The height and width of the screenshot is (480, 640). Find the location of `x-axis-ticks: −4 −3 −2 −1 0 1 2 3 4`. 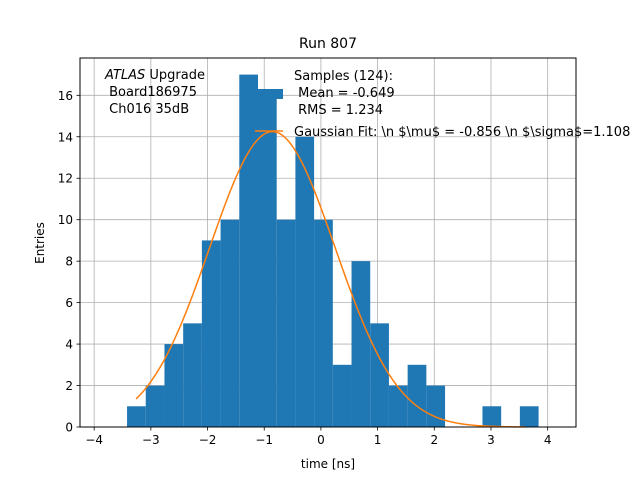

x-axis-ticks: −4 −3 −2 −1 0 1 2 3 4 is located at coordinates (318, 437).